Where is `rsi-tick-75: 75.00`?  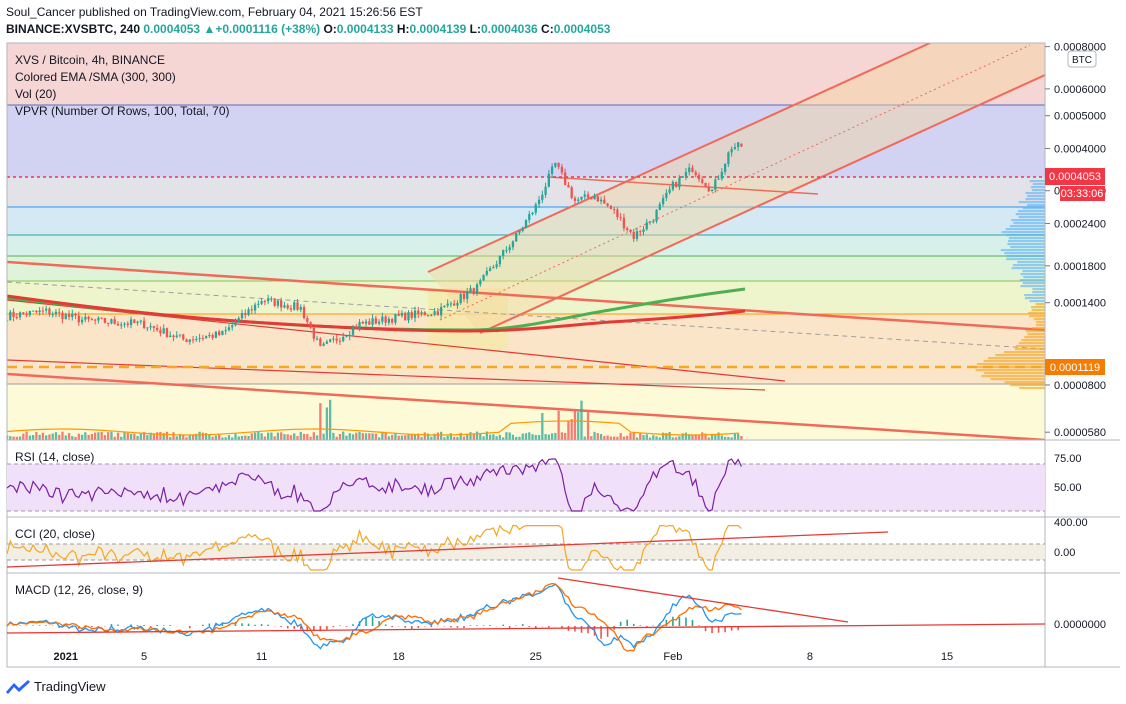
rsi-tick-75: 75.00 is located at coordinates (1068, 459).